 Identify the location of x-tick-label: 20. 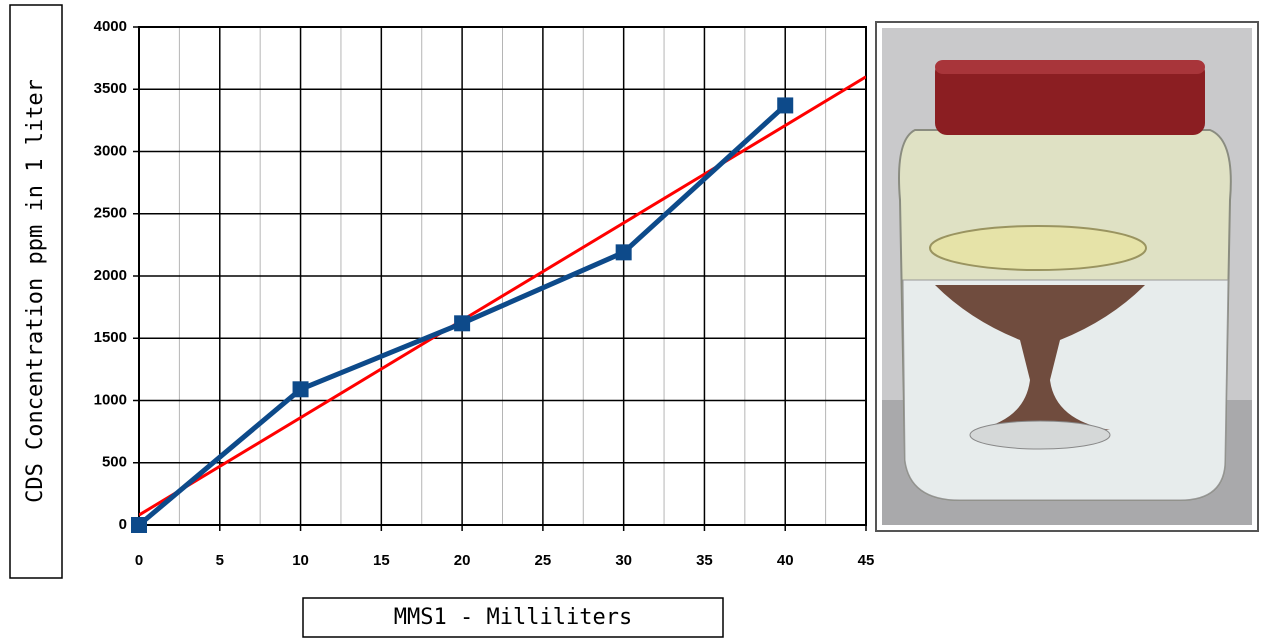
(462, 560).